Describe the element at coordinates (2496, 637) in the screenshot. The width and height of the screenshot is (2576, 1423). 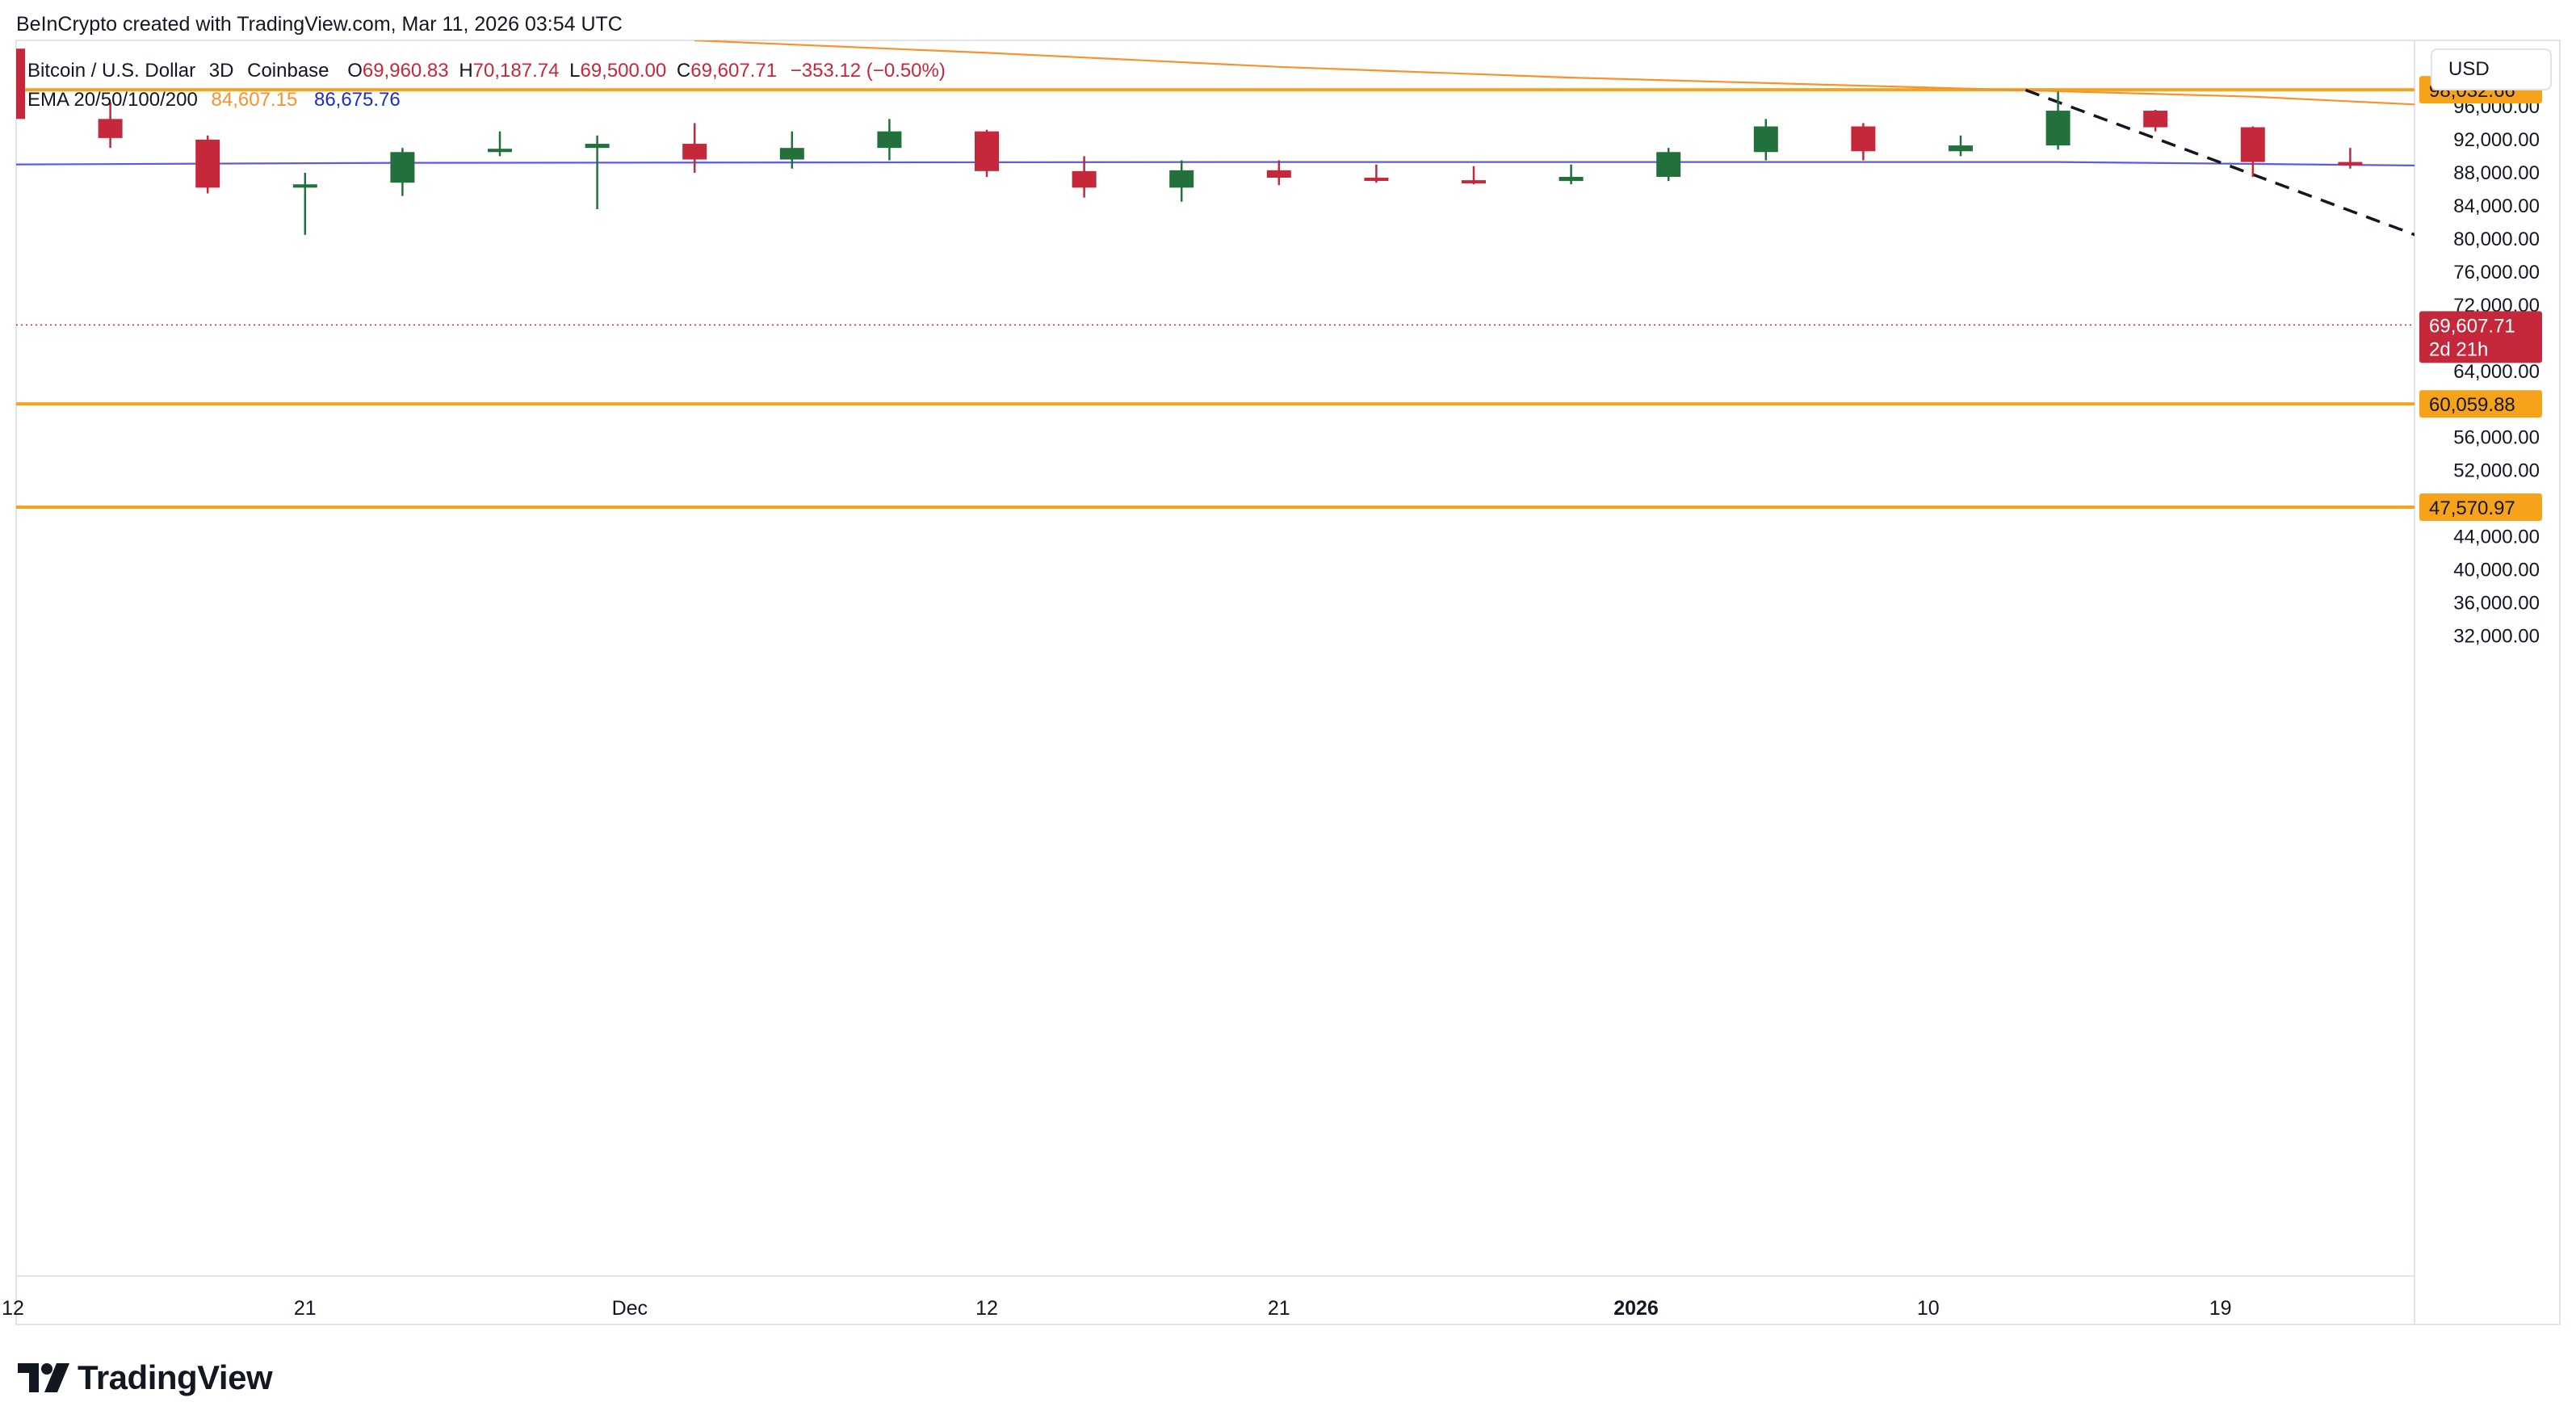
I see `y-tick-label: 32,000.00` at that location.